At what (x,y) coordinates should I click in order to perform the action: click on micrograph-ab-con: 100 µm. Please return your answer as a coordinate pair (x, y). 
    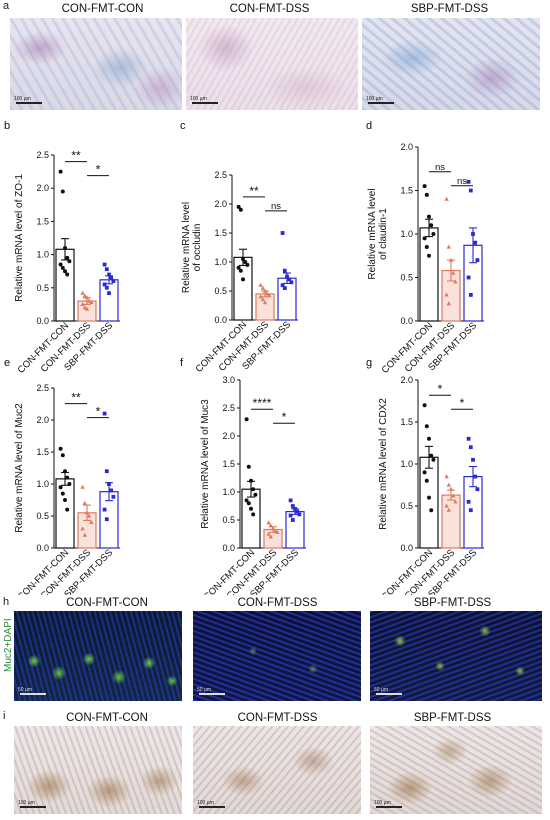
    Looking at the image, I should click on (96, 64).